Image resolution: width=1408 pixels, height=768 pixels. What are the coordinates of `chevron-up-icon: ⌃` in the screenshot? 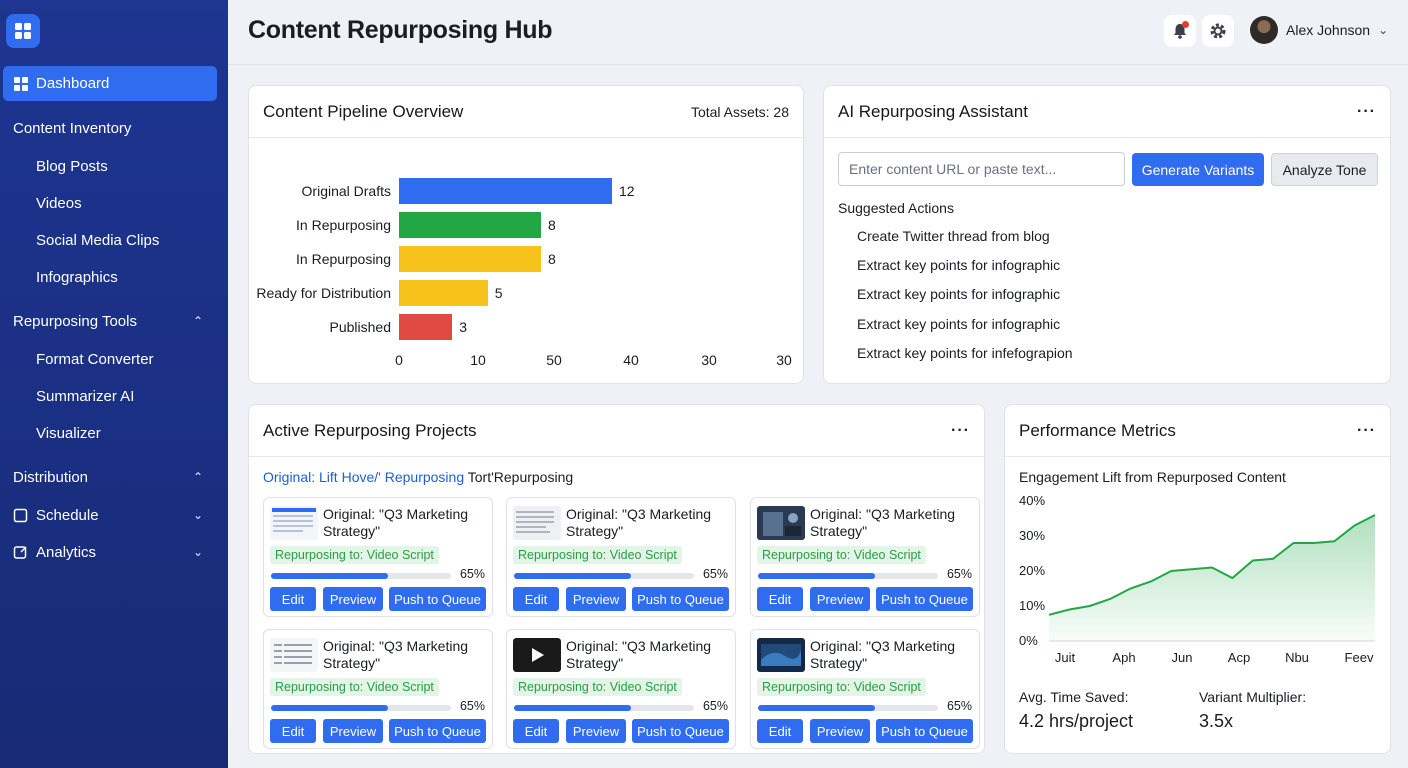 It's located at (197, 321).